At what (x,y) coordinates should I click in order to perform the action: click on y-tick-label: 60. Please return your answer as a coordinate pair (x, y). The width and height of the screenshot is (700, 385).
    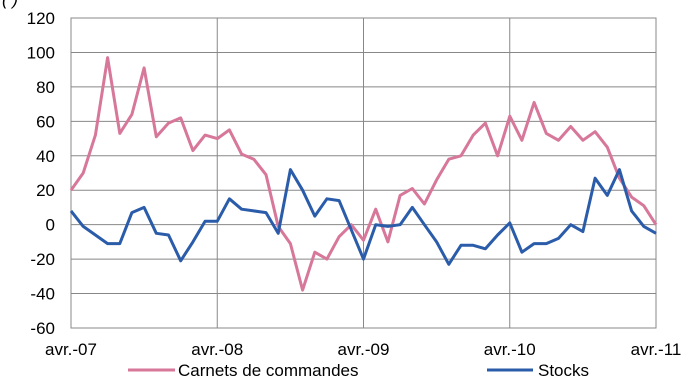
    Looking at the image, I should click on (45, 121).